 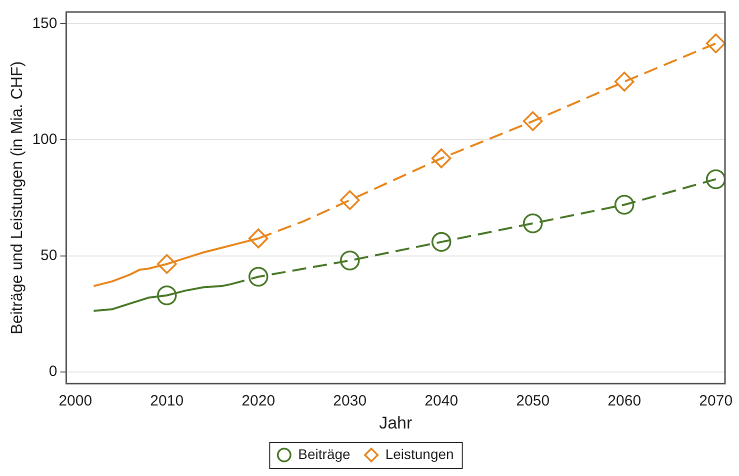 I want to click on legend-label: Beiträge, so click(x=324, y=454).